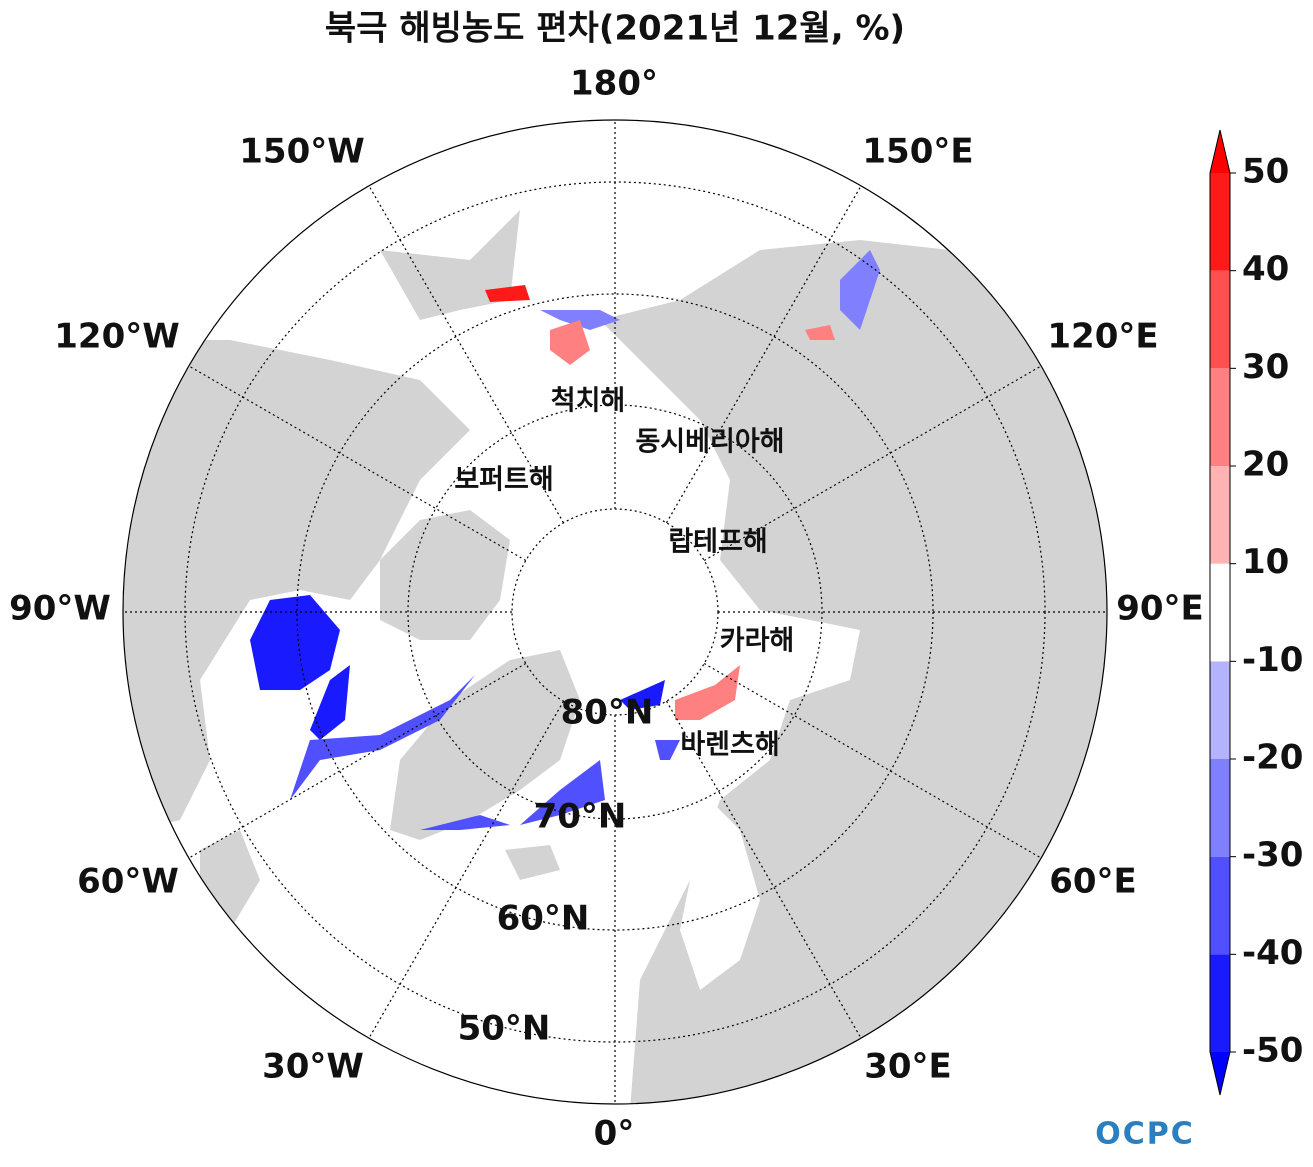  I want to click on colorbar-tick-label: 50, so click(1265, 172).